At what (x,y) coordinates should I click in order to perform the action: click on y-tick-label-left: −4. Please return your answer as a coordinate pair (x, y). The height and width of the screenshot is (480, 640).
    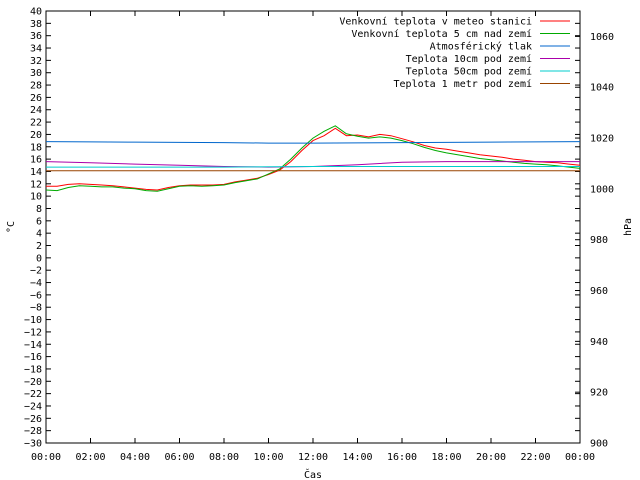
    Looking at the image, I should click on (36, 283).